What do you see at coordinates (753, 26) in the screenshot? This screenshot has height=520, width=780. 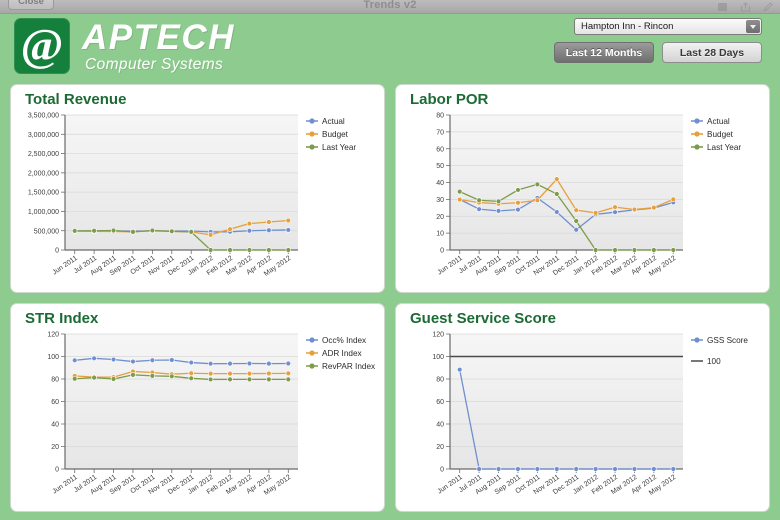 I see `chevron-down-icon` at bounding box center [753, 26].